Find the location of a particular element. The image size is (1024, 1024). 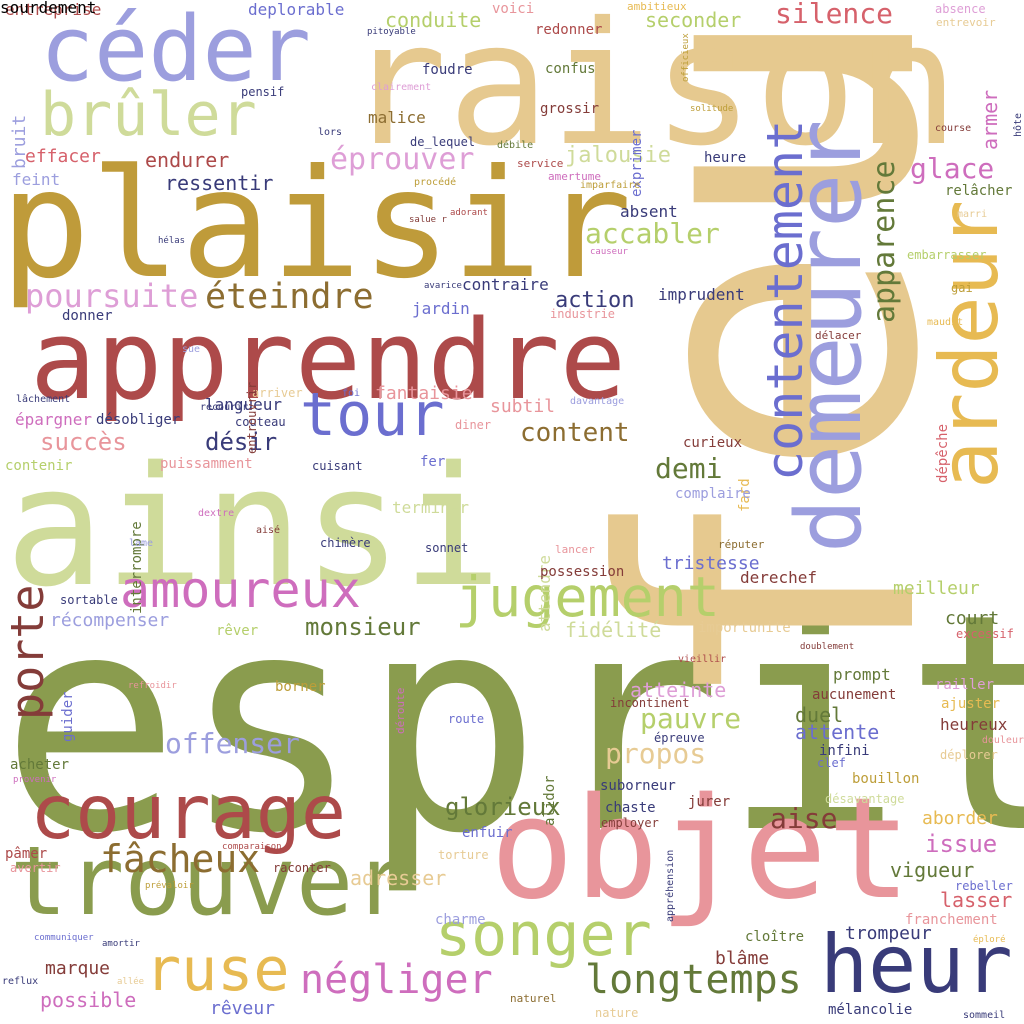

word-ceder: céder is located at coordinates (175, 51).